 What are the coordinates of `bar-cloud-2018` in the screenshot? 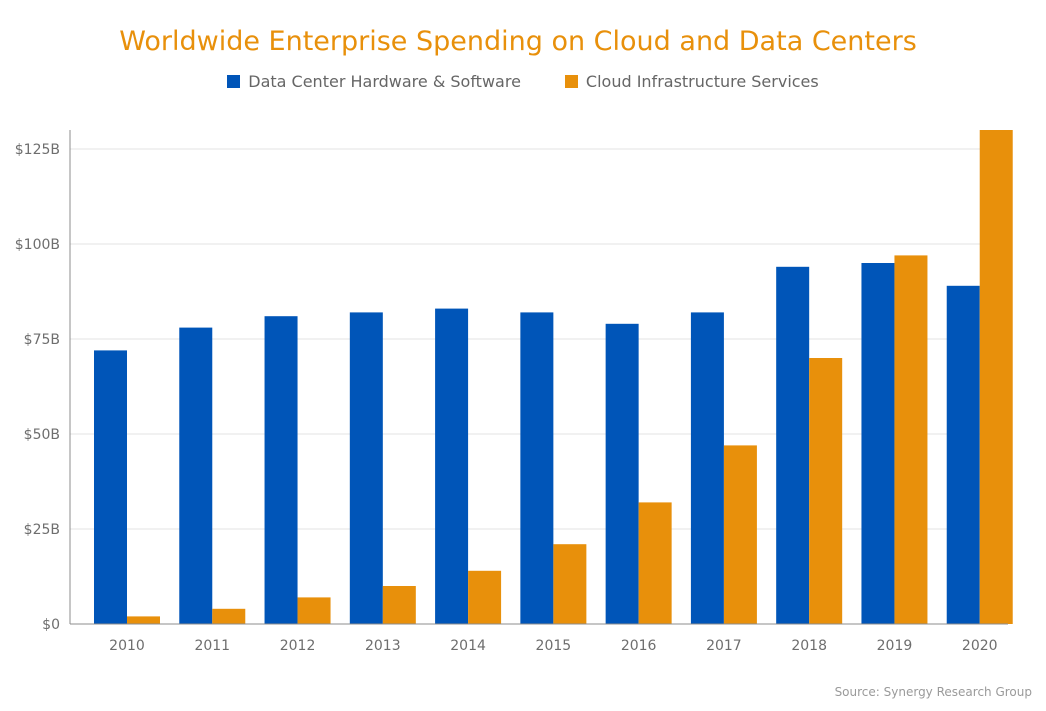 It's located at (826, 491).